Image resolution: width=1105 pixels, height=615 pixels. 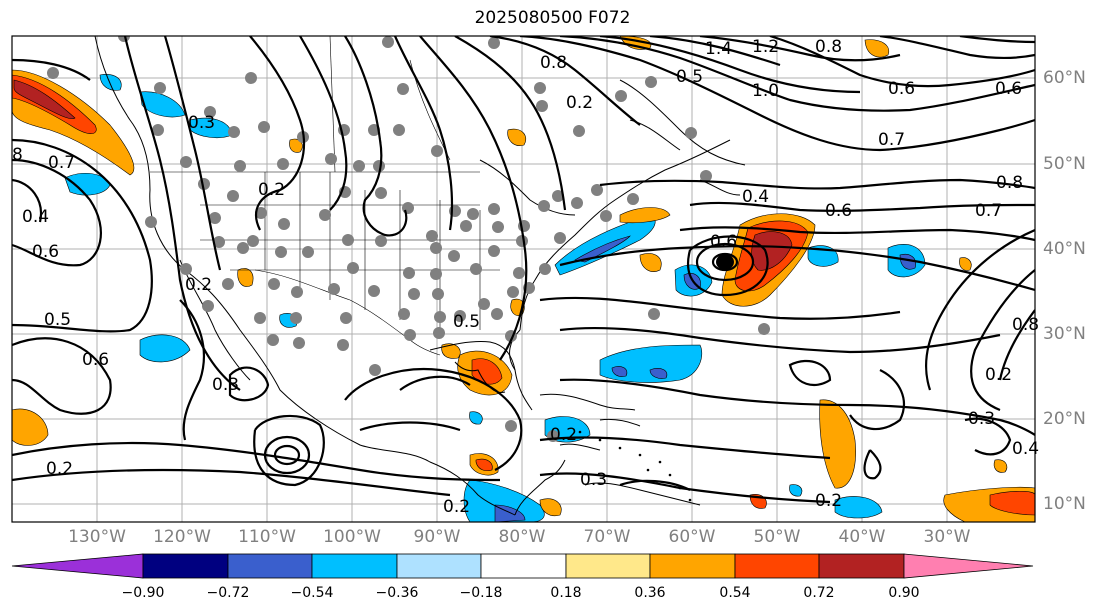 What do you see at coordinates (481, 593) in the screenshot?
I see `colorbar-tick-label: −0.18` at bounding box center [481, 593].